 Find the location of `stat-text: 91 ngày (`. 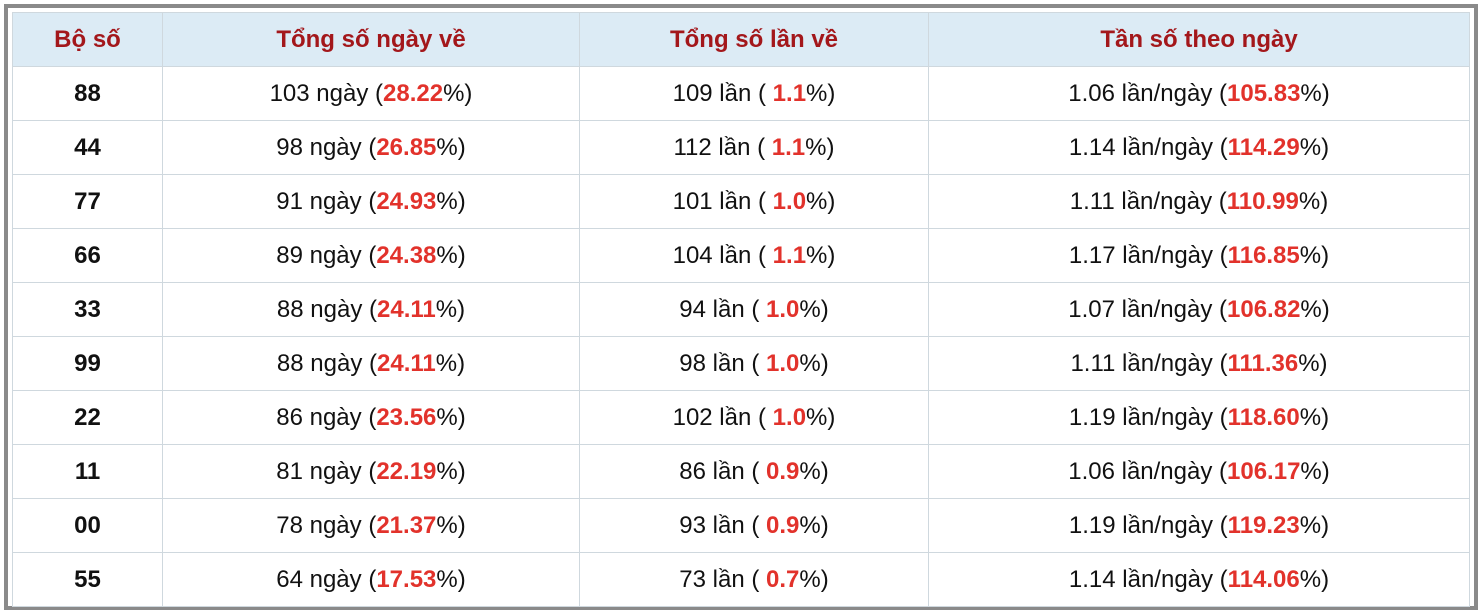

stat-text: 91 ngày ( is located at coordinates (326, 201).